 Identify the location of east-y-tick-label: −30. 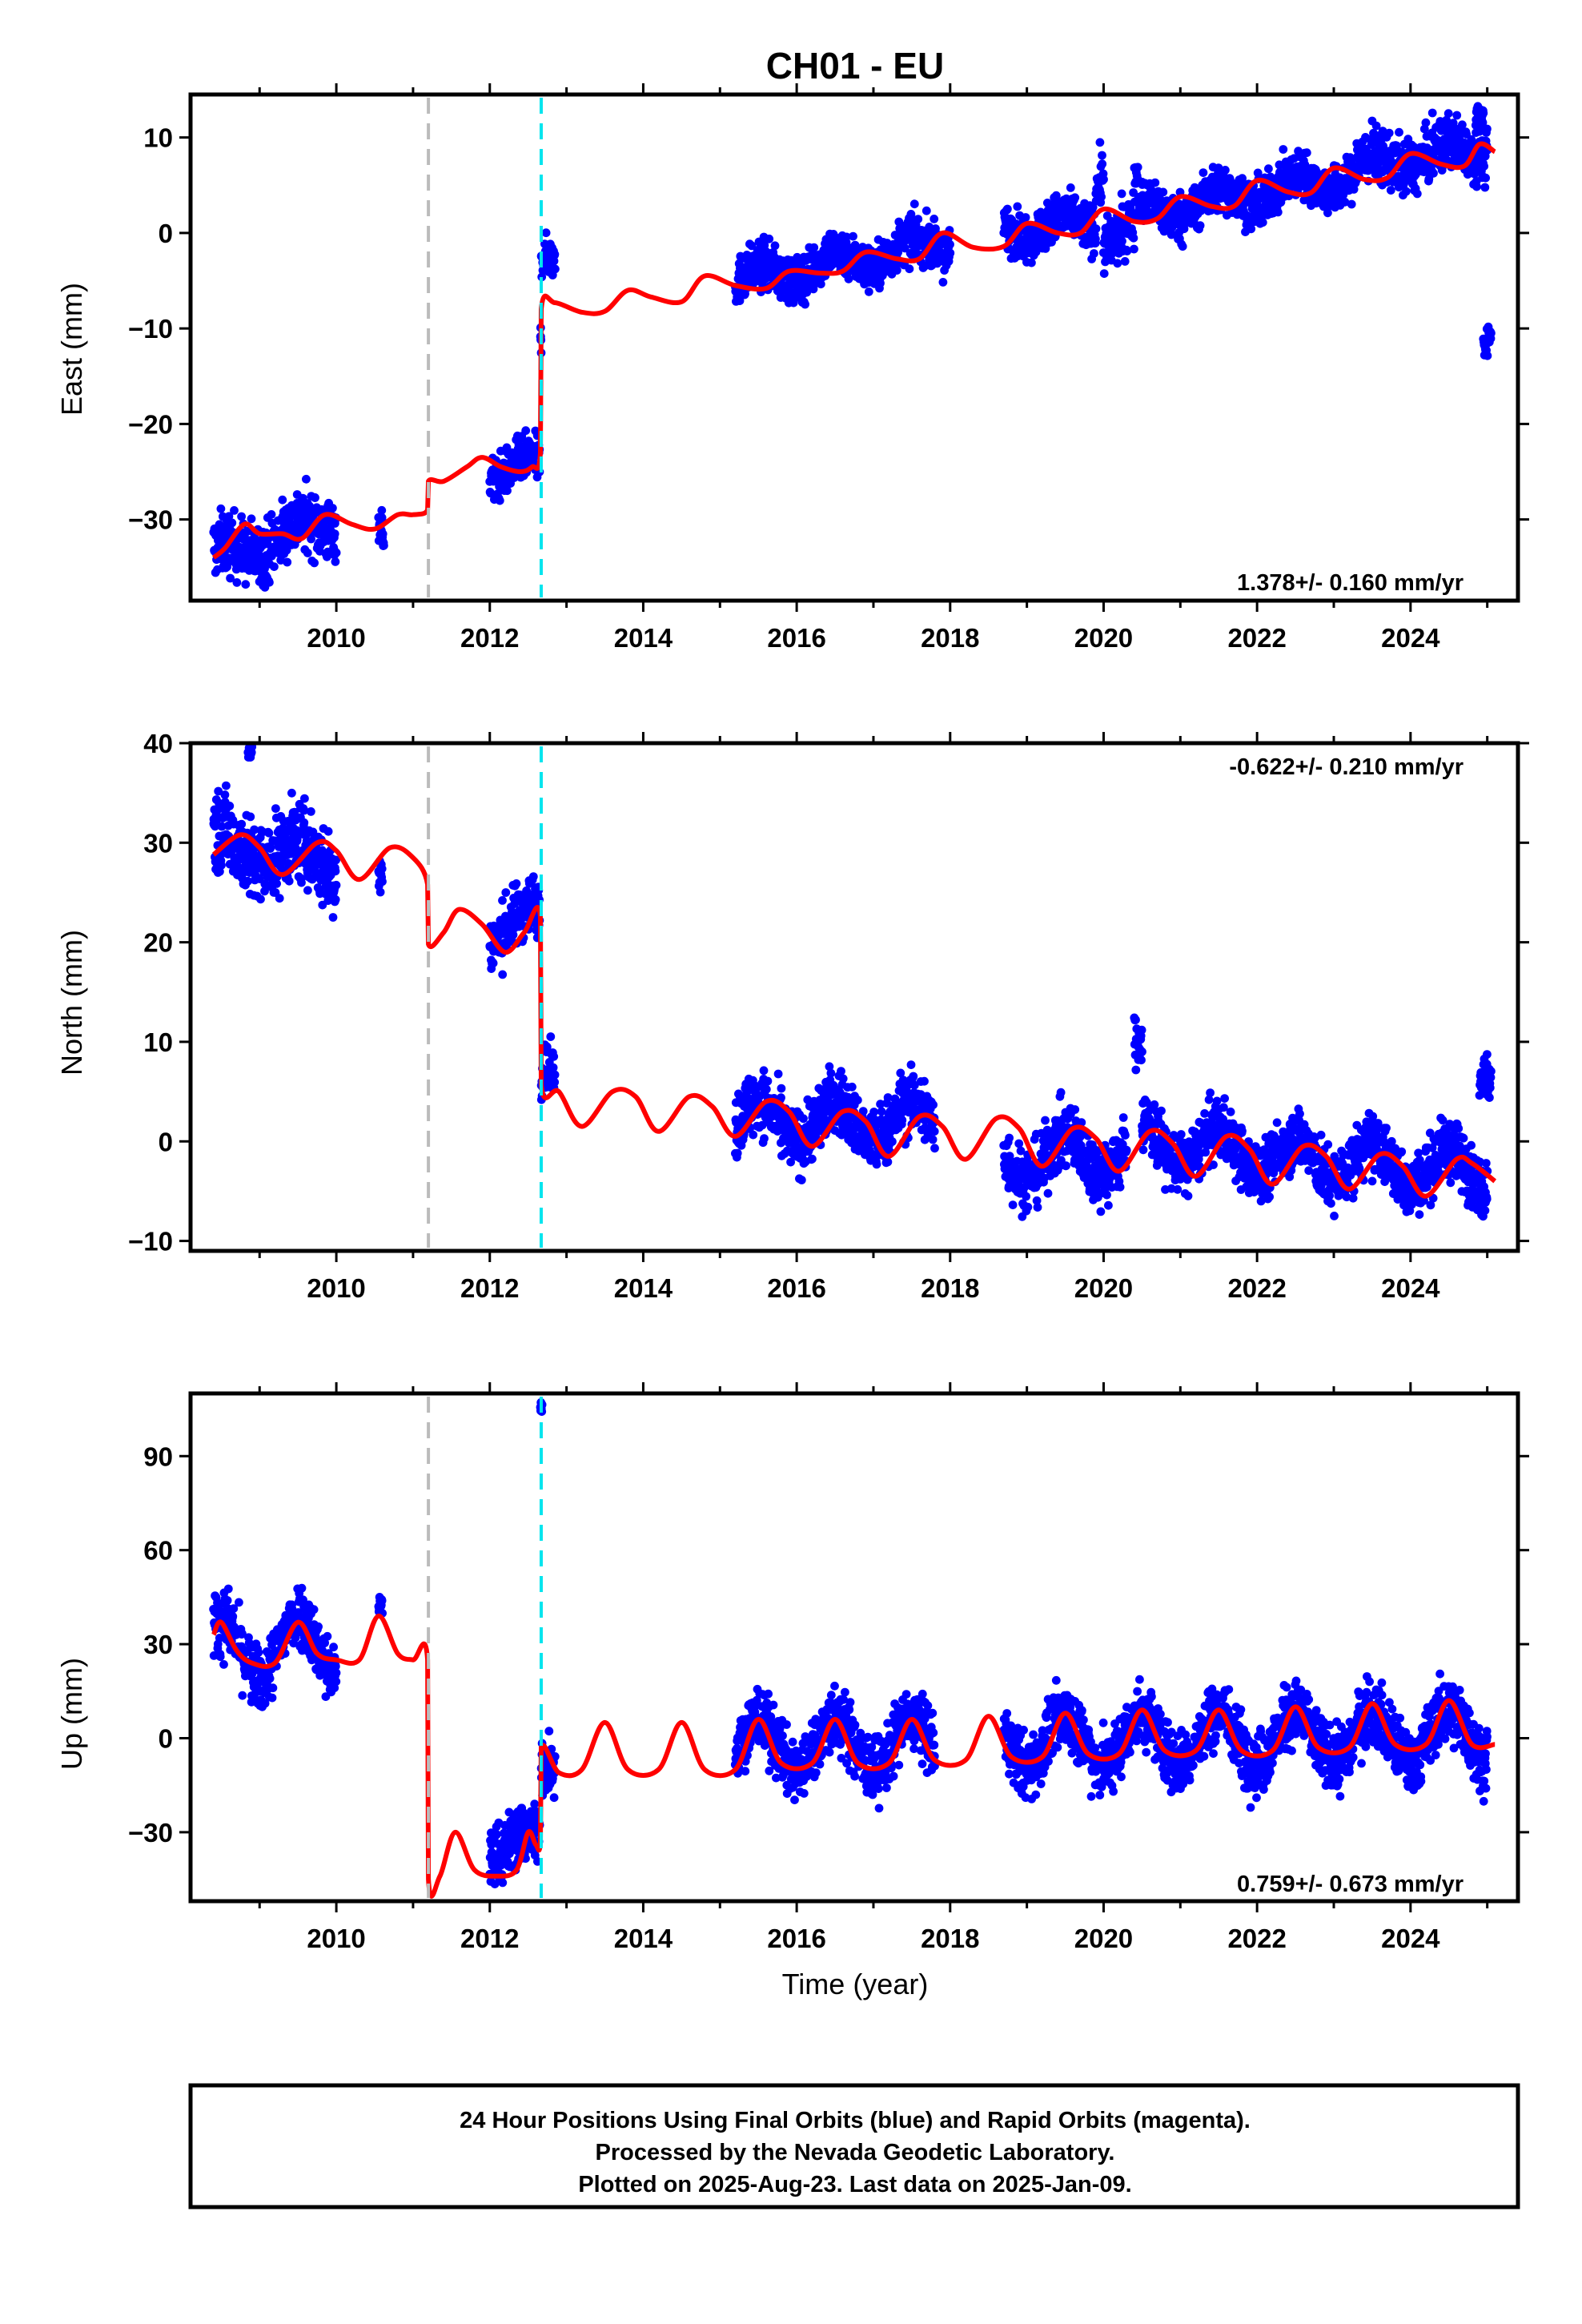
(151, 520).